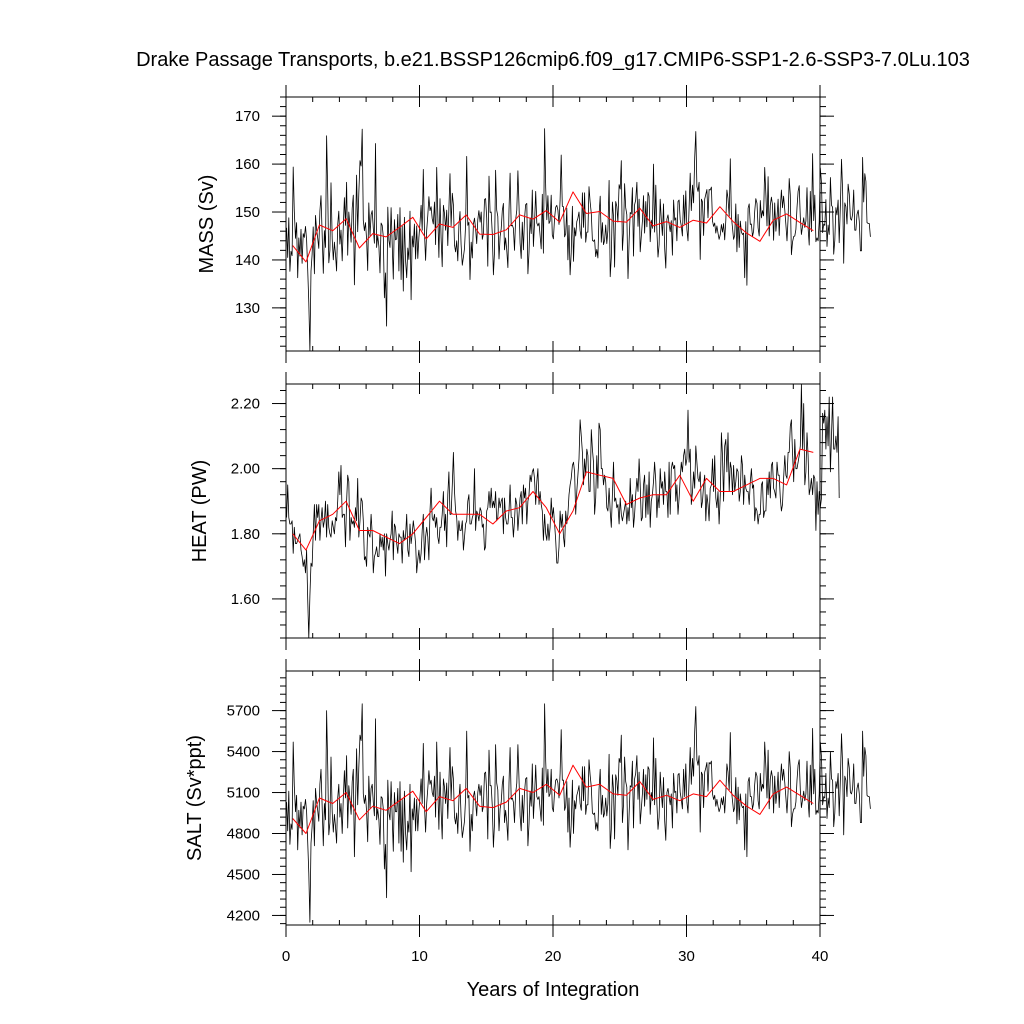 The image size is (1024, 1024). I want to click on salt-y-tick-label: 5100, so click(243, 793).